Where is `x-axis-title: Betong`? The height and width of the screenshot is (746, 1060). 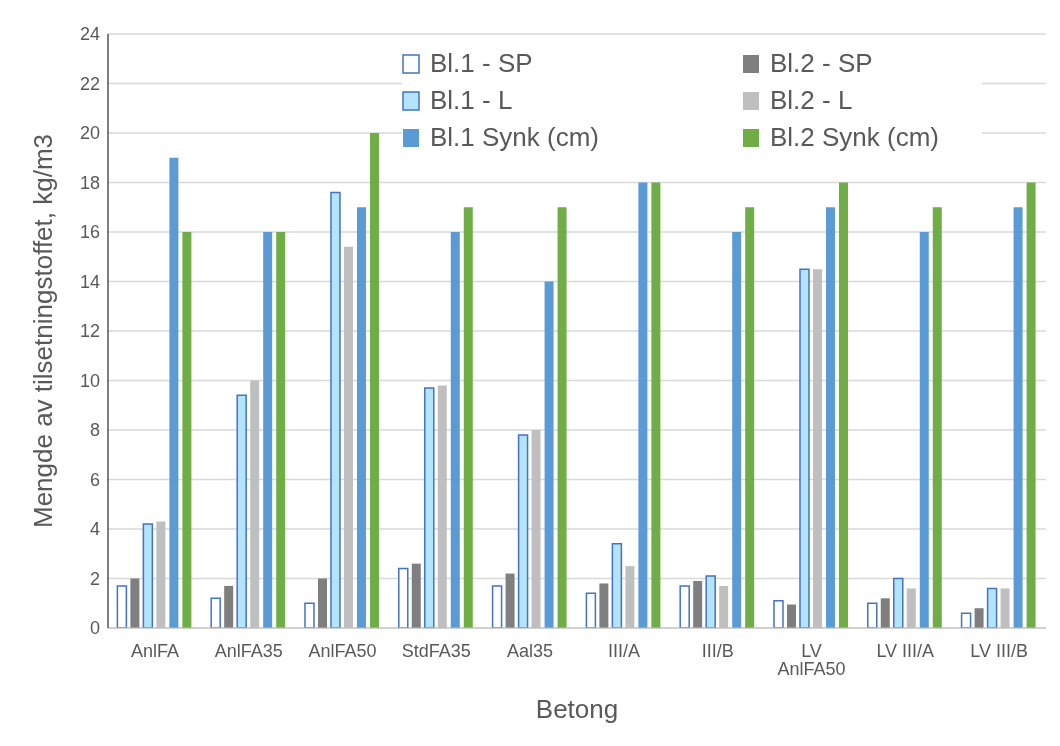 x-axis-title: Betong is located at coordinates (577, 709).